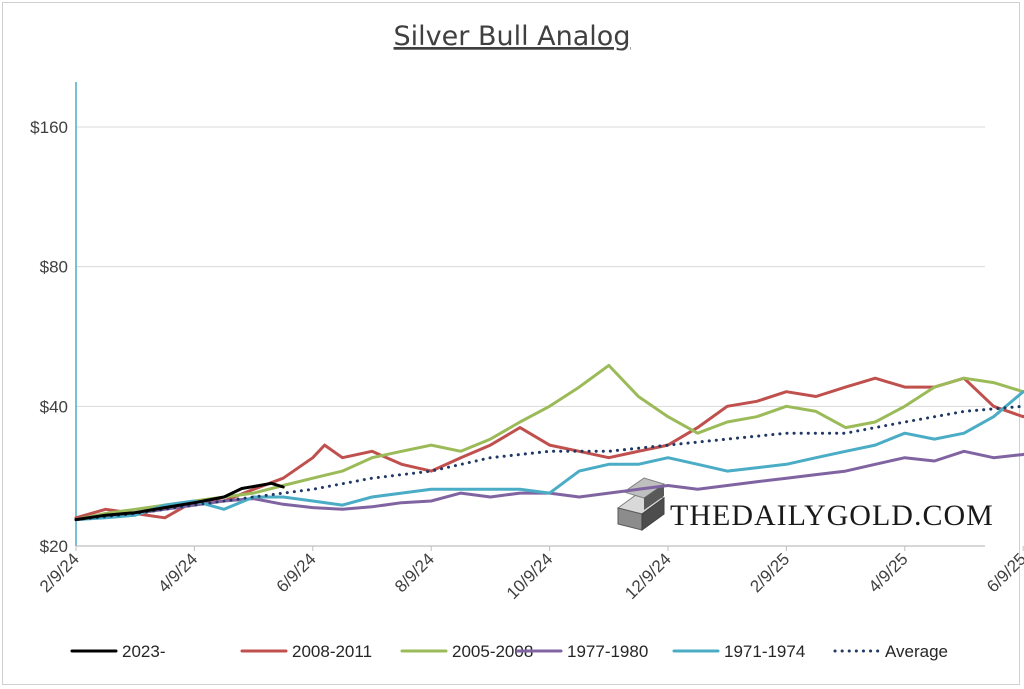  I want to click on y-tick-label-2: $80, so click(54, 267).